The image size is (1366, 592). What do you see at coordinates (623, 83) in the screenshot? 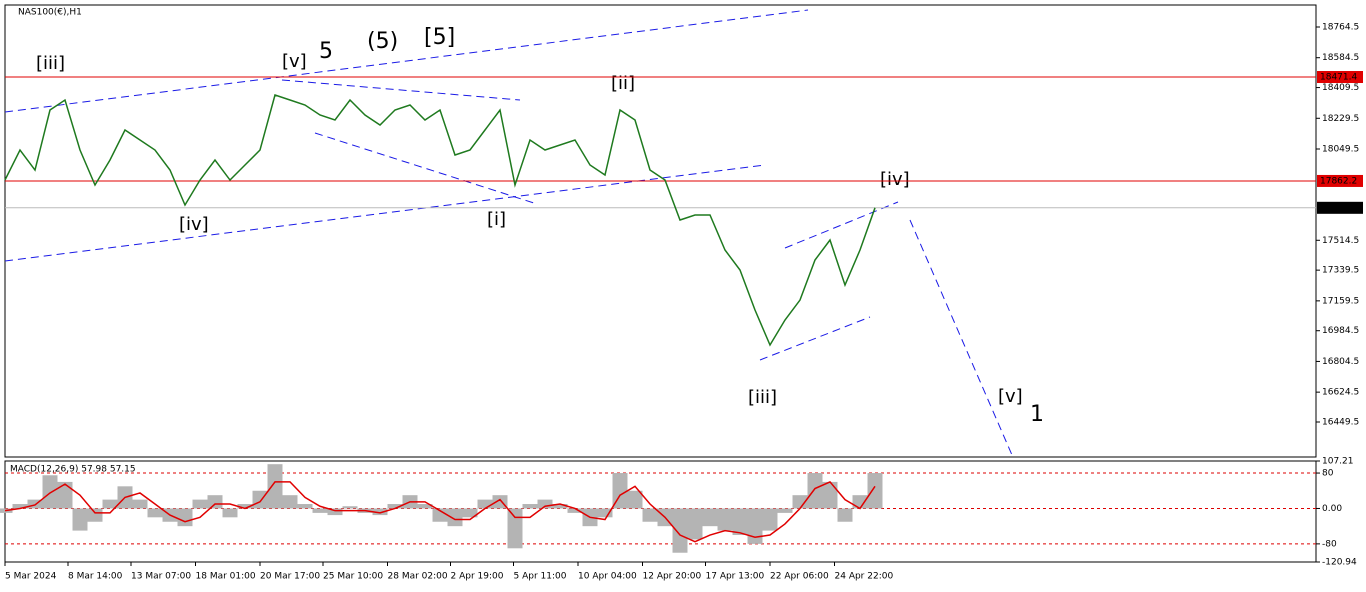
I see `wave-label: [ii]` at bounding box center [623, 83].